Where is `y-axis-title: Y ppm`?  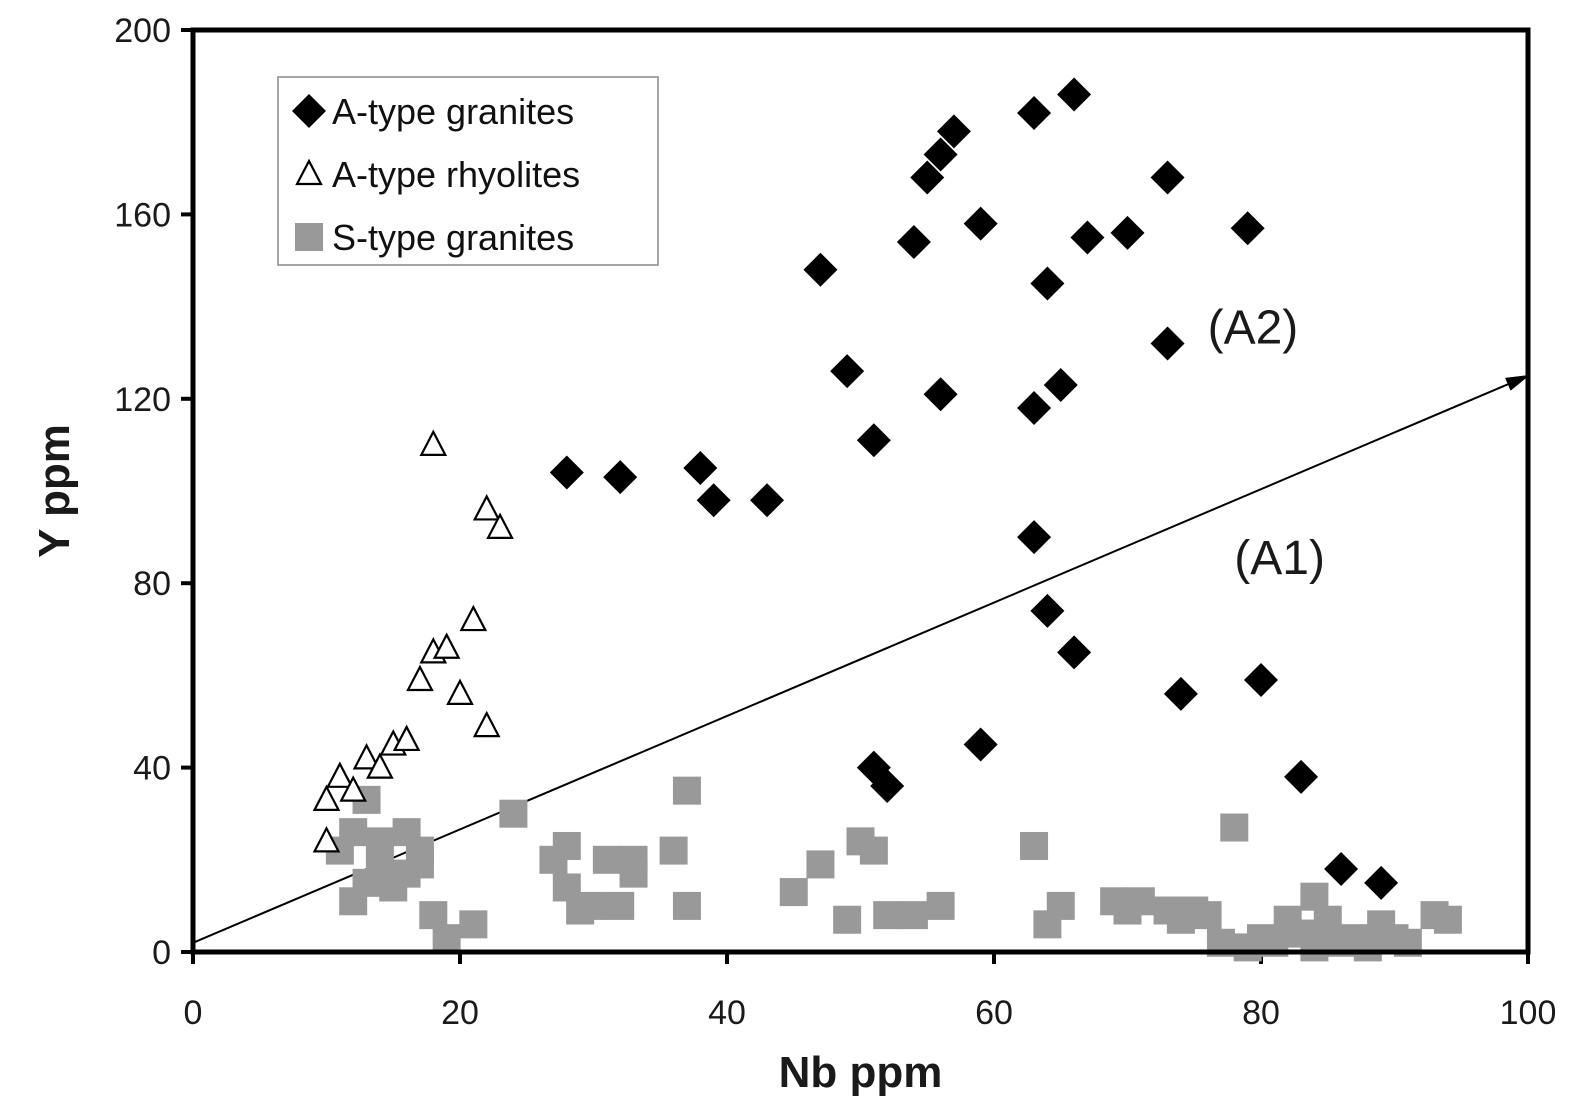
y-axis-title: Y ppm is located at coordinates (54, 491).